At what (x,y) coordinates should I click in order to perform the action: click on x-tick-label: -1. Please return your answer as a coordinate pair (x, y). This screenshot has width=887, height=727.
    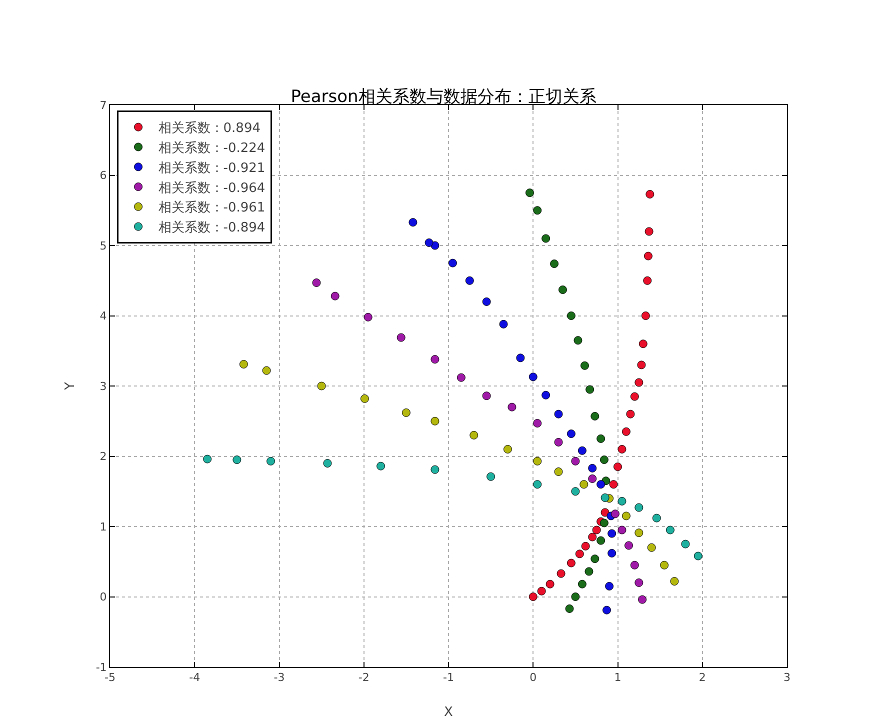
    Looking at the image, I should click on (448, 677).